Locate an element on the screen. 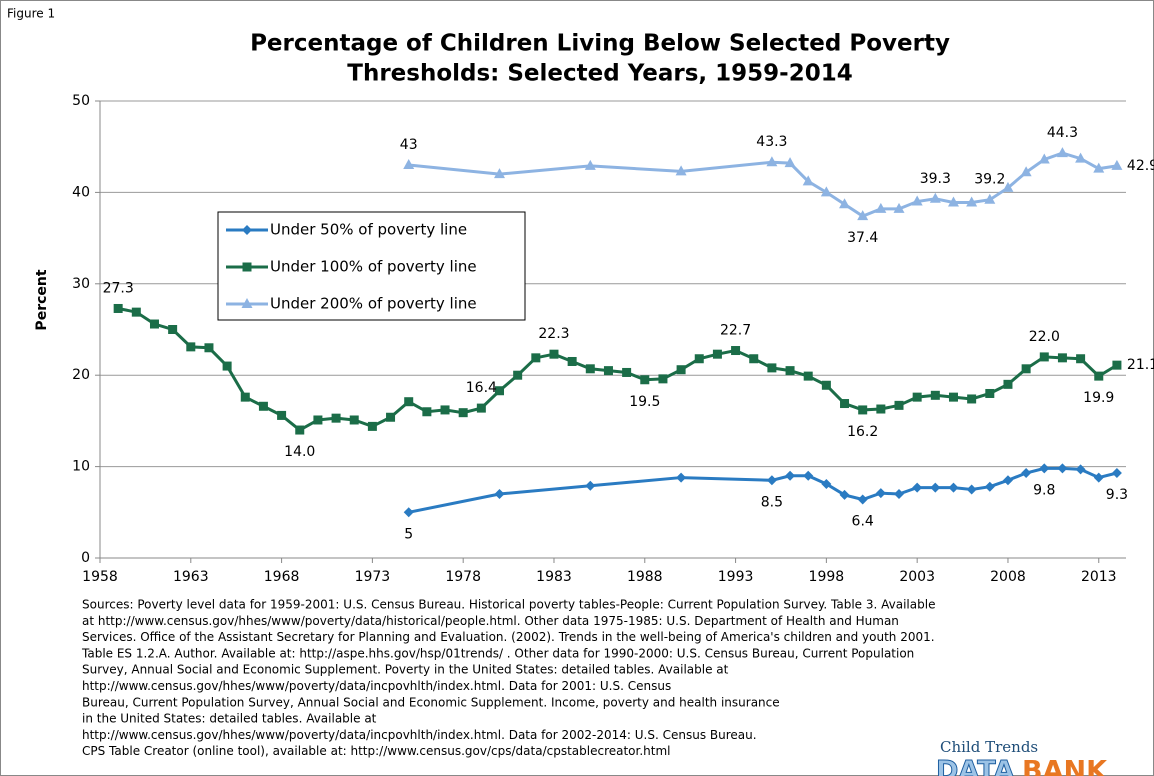  y-tick-label: 50 is located at coordinates (81, 101).